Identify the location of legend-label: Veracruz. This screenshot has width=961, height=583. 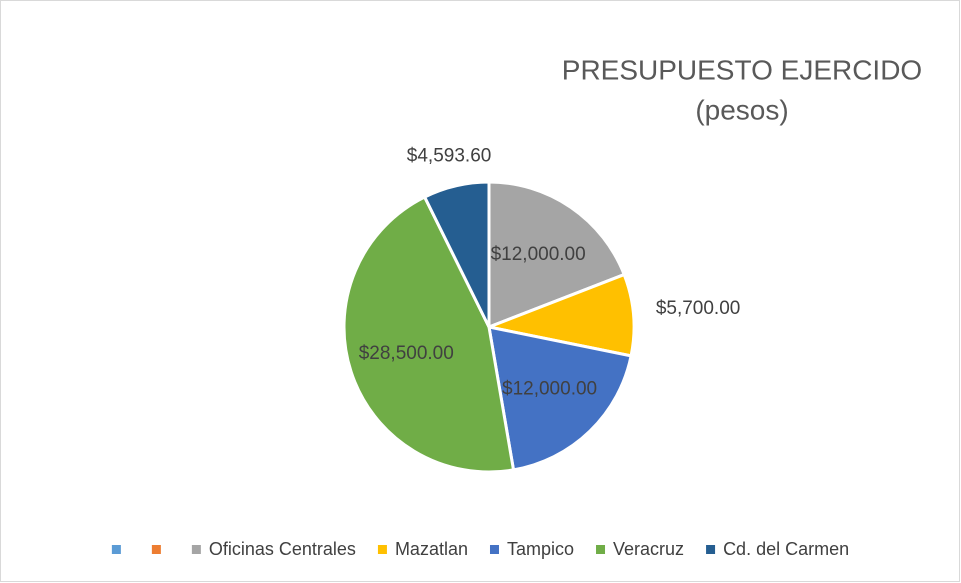
(648, 549).